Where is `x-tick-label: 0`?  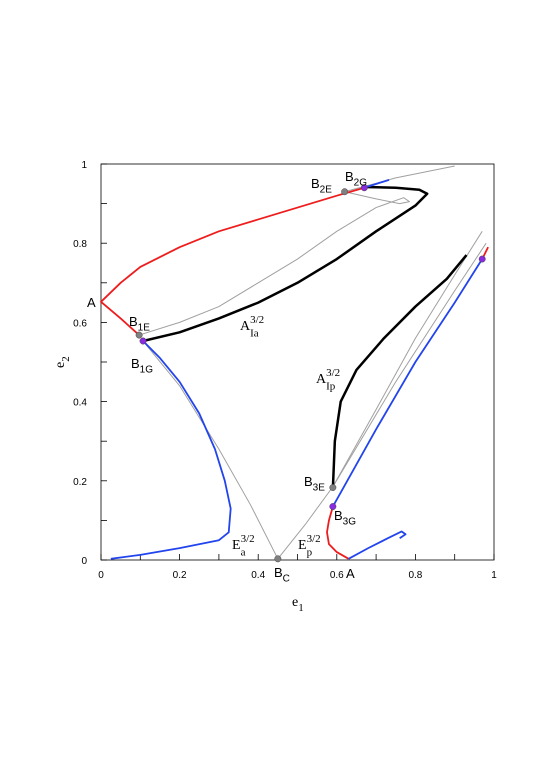 x-tick-label: 0 is located at coordinates (101, 575).